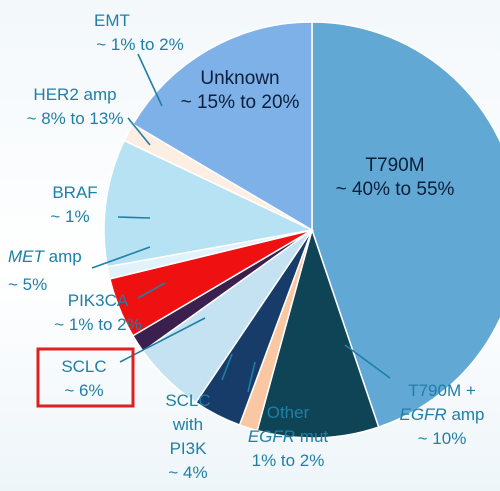 This screenshot has width=500, height=491. I want to click on label-pik3ca-range: ~ 1% to 2%, so click(97, 324).